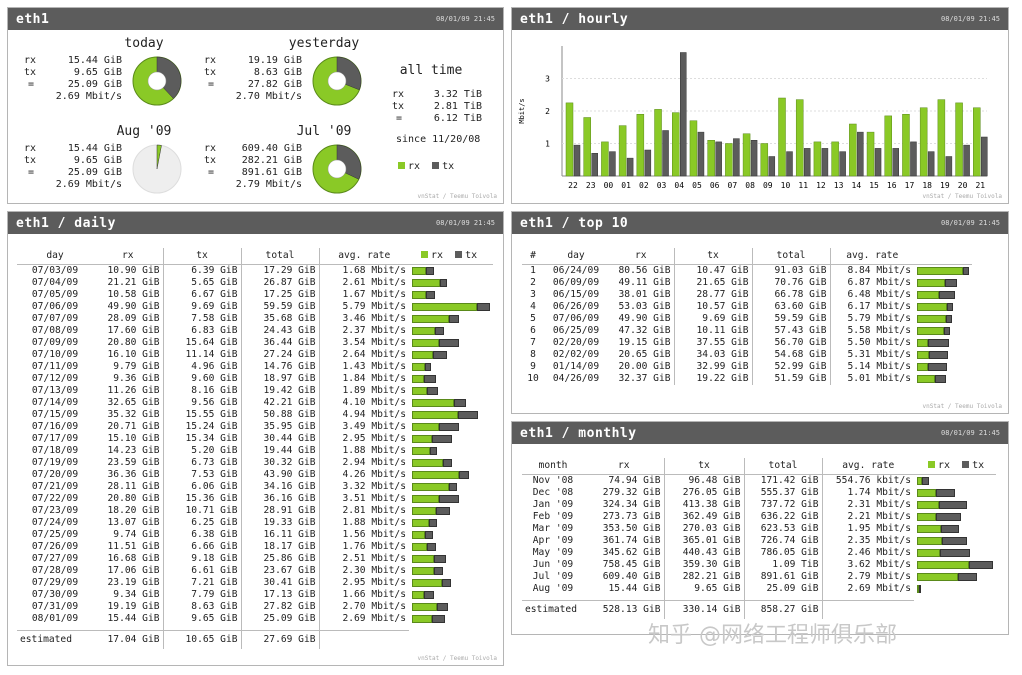 This screenshot has width=1022, height=675. Describe the element at coordinates (871, 378) in the screenshot. I see `cell-rate: 5.01 Mbit/s` at that location.